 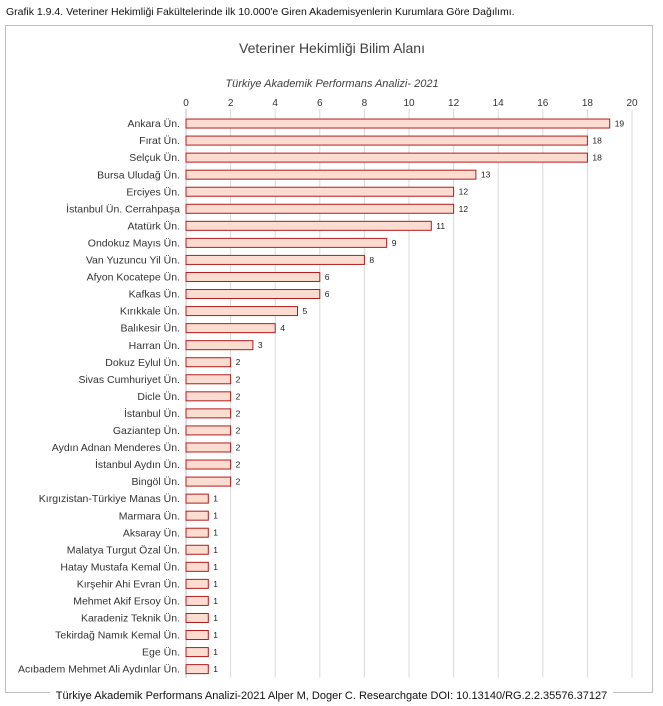 What do you see at coordinates (305, 311) in the screenshot?
I see `data-label: 5` at bounding box center [305, 311].